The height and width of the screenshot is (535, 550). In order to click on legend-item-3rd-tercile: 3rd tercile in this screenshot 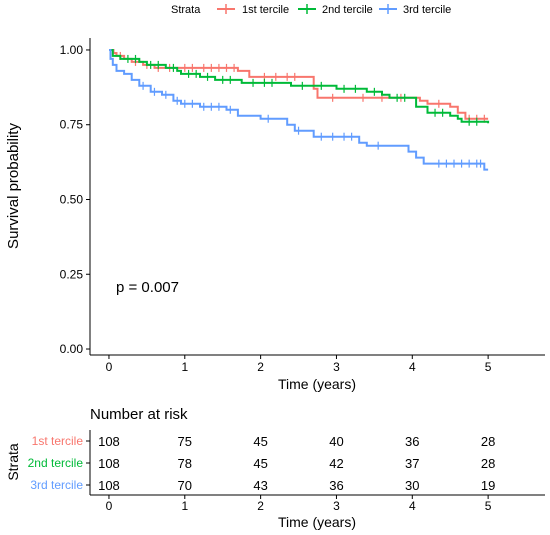, I will do `click(415, 10)`.